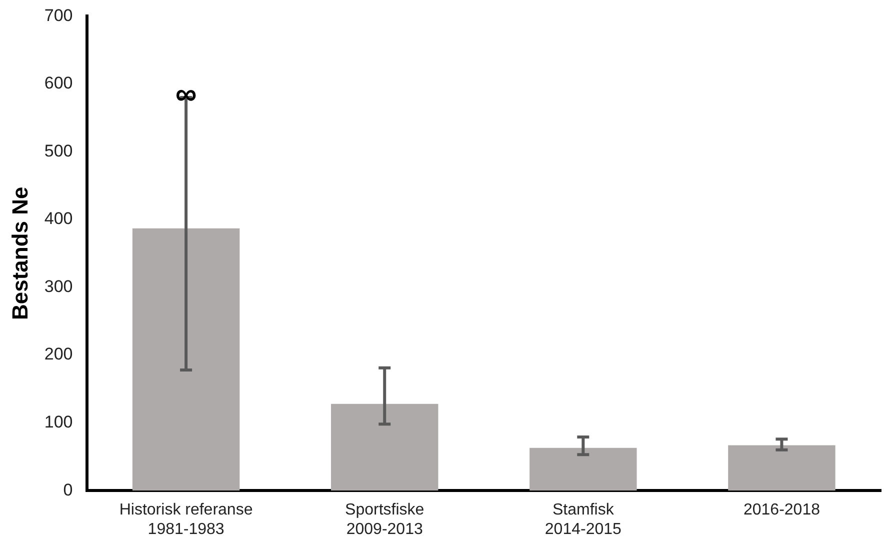 Image resolution: width=889 pixels, height=549 pixels. I want to click on y-tick-label: 300, so click(58, 286).